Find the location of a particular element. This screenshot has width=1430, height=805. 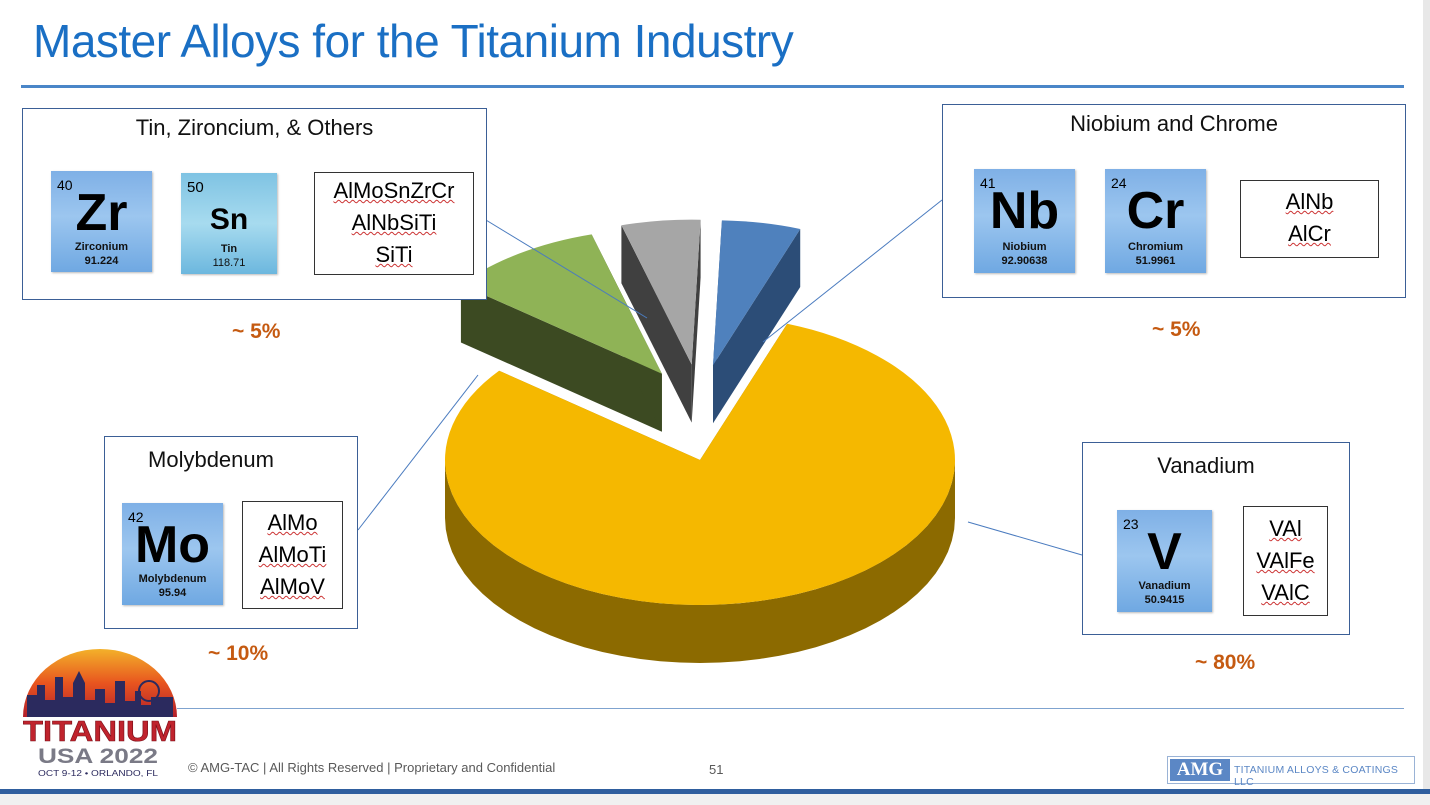

pie-slice-side-molybdenum is located at coordinates (561, 358).